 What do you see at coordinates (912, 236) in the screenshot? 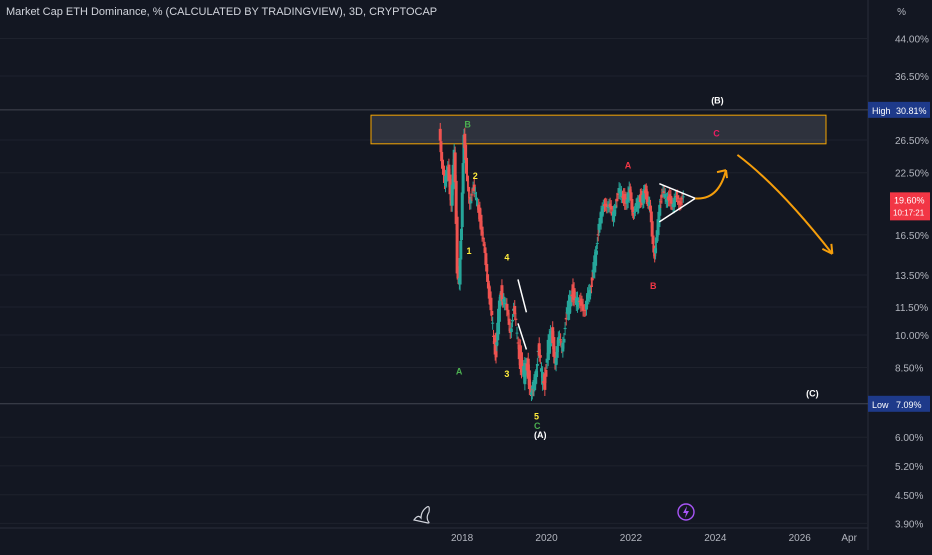
I see `y-tick-label: 16.50%` at bounding box center [912, 236].